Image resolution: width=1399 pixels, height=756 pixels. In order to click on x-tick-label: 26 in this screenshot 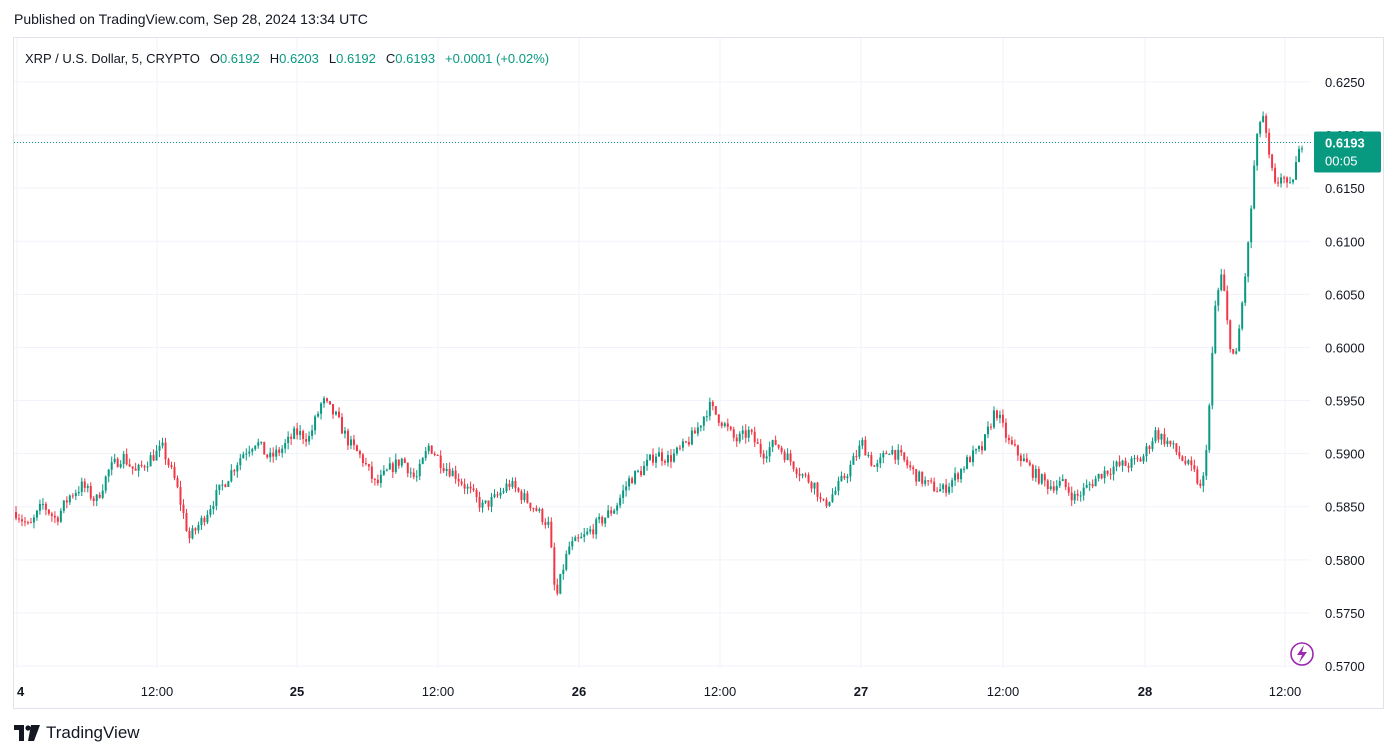, I will do `click(579, 691)`.